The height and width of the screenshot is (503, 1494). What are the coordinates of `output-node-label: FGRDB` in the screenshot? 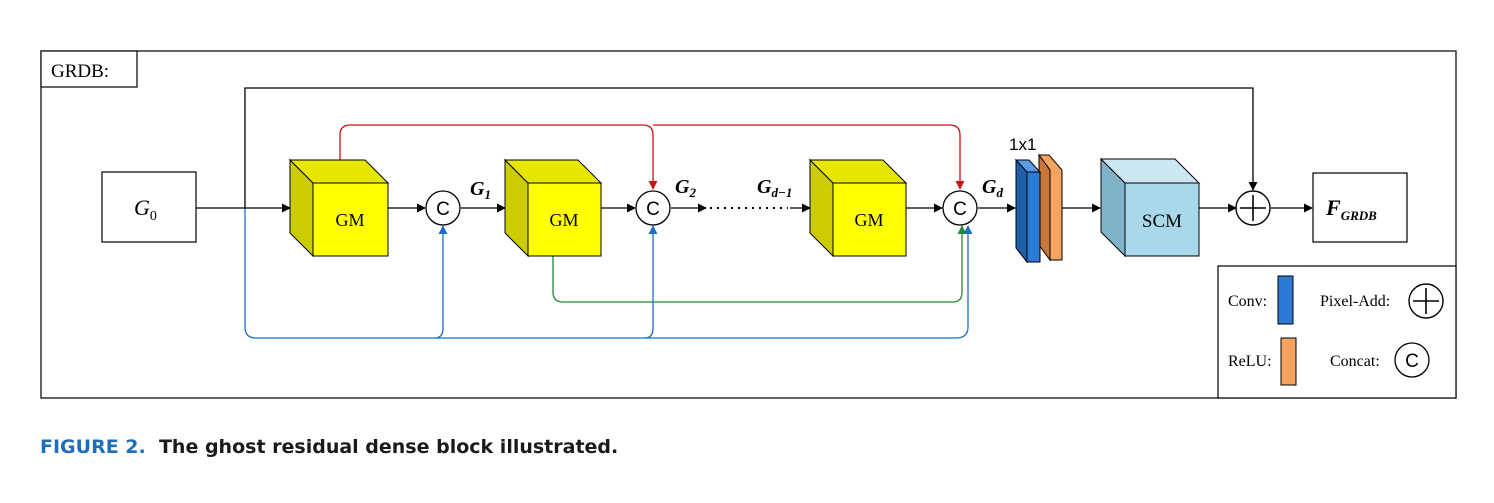 It's located at (1351, 209).